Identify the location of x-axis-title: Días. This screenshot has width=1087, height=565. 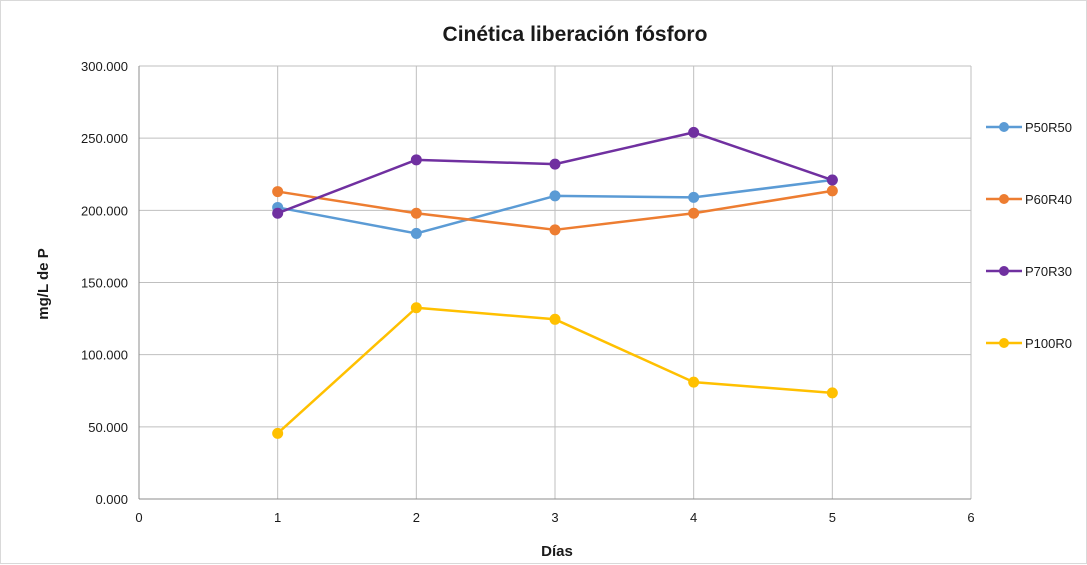
(557, 551).